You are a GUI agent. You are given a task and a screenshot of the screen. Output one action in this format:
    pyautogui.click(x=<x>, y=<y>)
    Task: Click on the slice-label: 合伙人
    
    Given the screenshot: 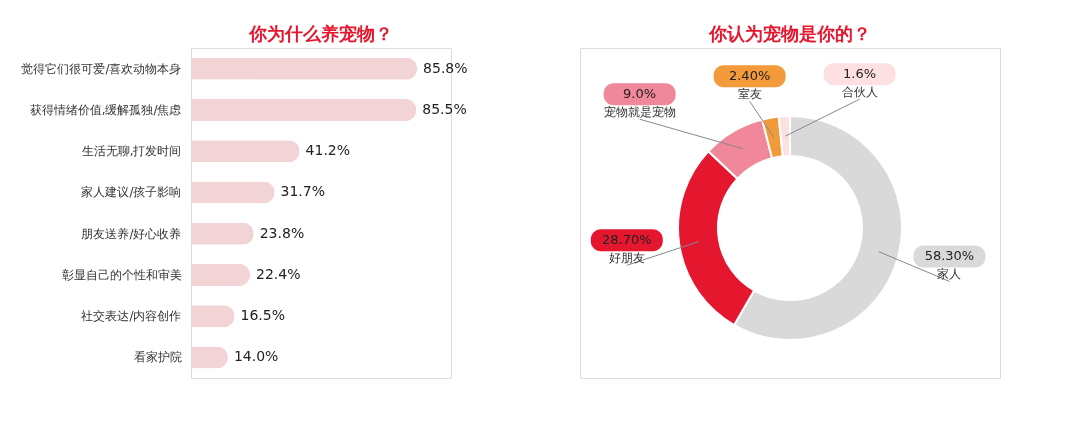 What is the action you would take?
    pyautogui.click(x=859, y=92)
    